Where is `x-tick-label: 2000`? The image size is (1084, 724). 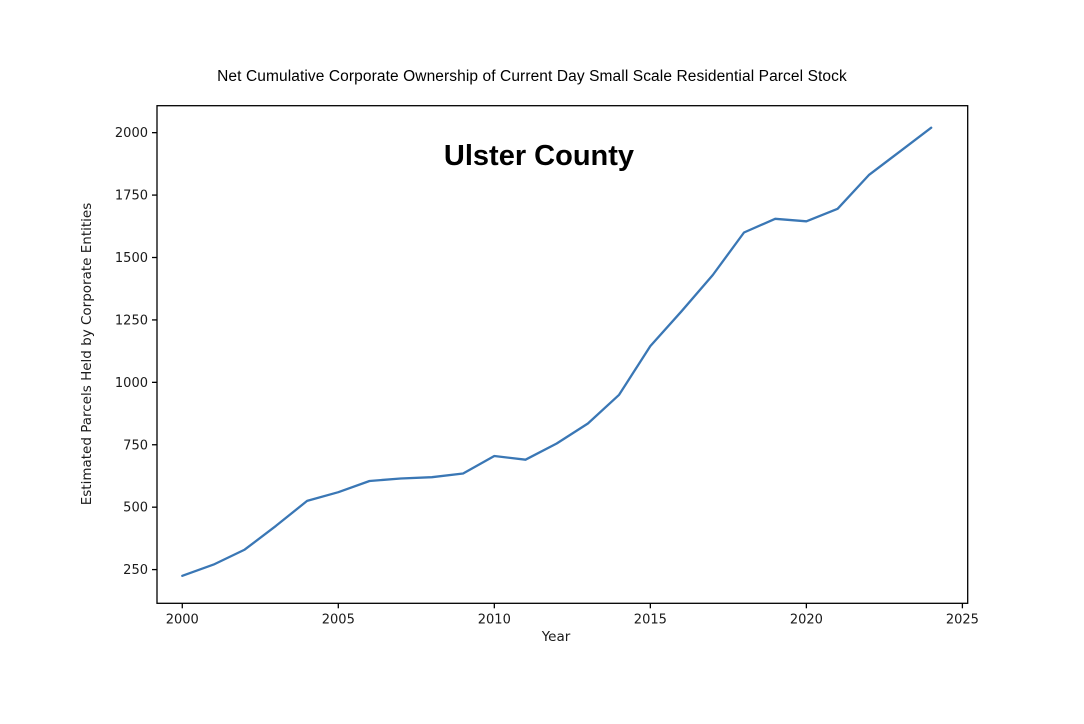 x-tick-label: 2000 is located at coordinates (182, 619).